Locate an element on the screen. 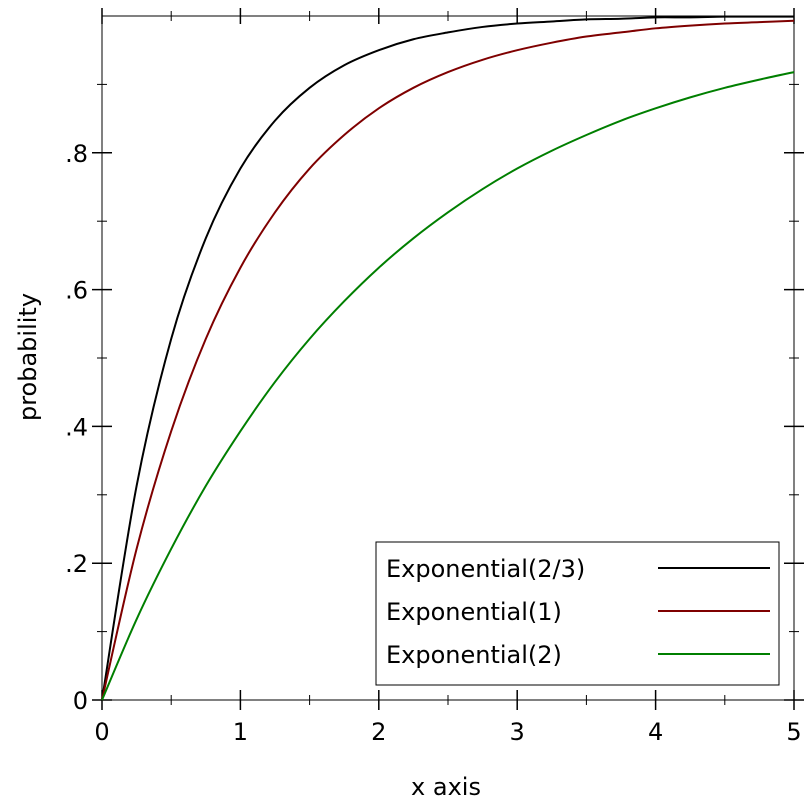  x-tick-label: 2 is located at coordinates (378, 732).